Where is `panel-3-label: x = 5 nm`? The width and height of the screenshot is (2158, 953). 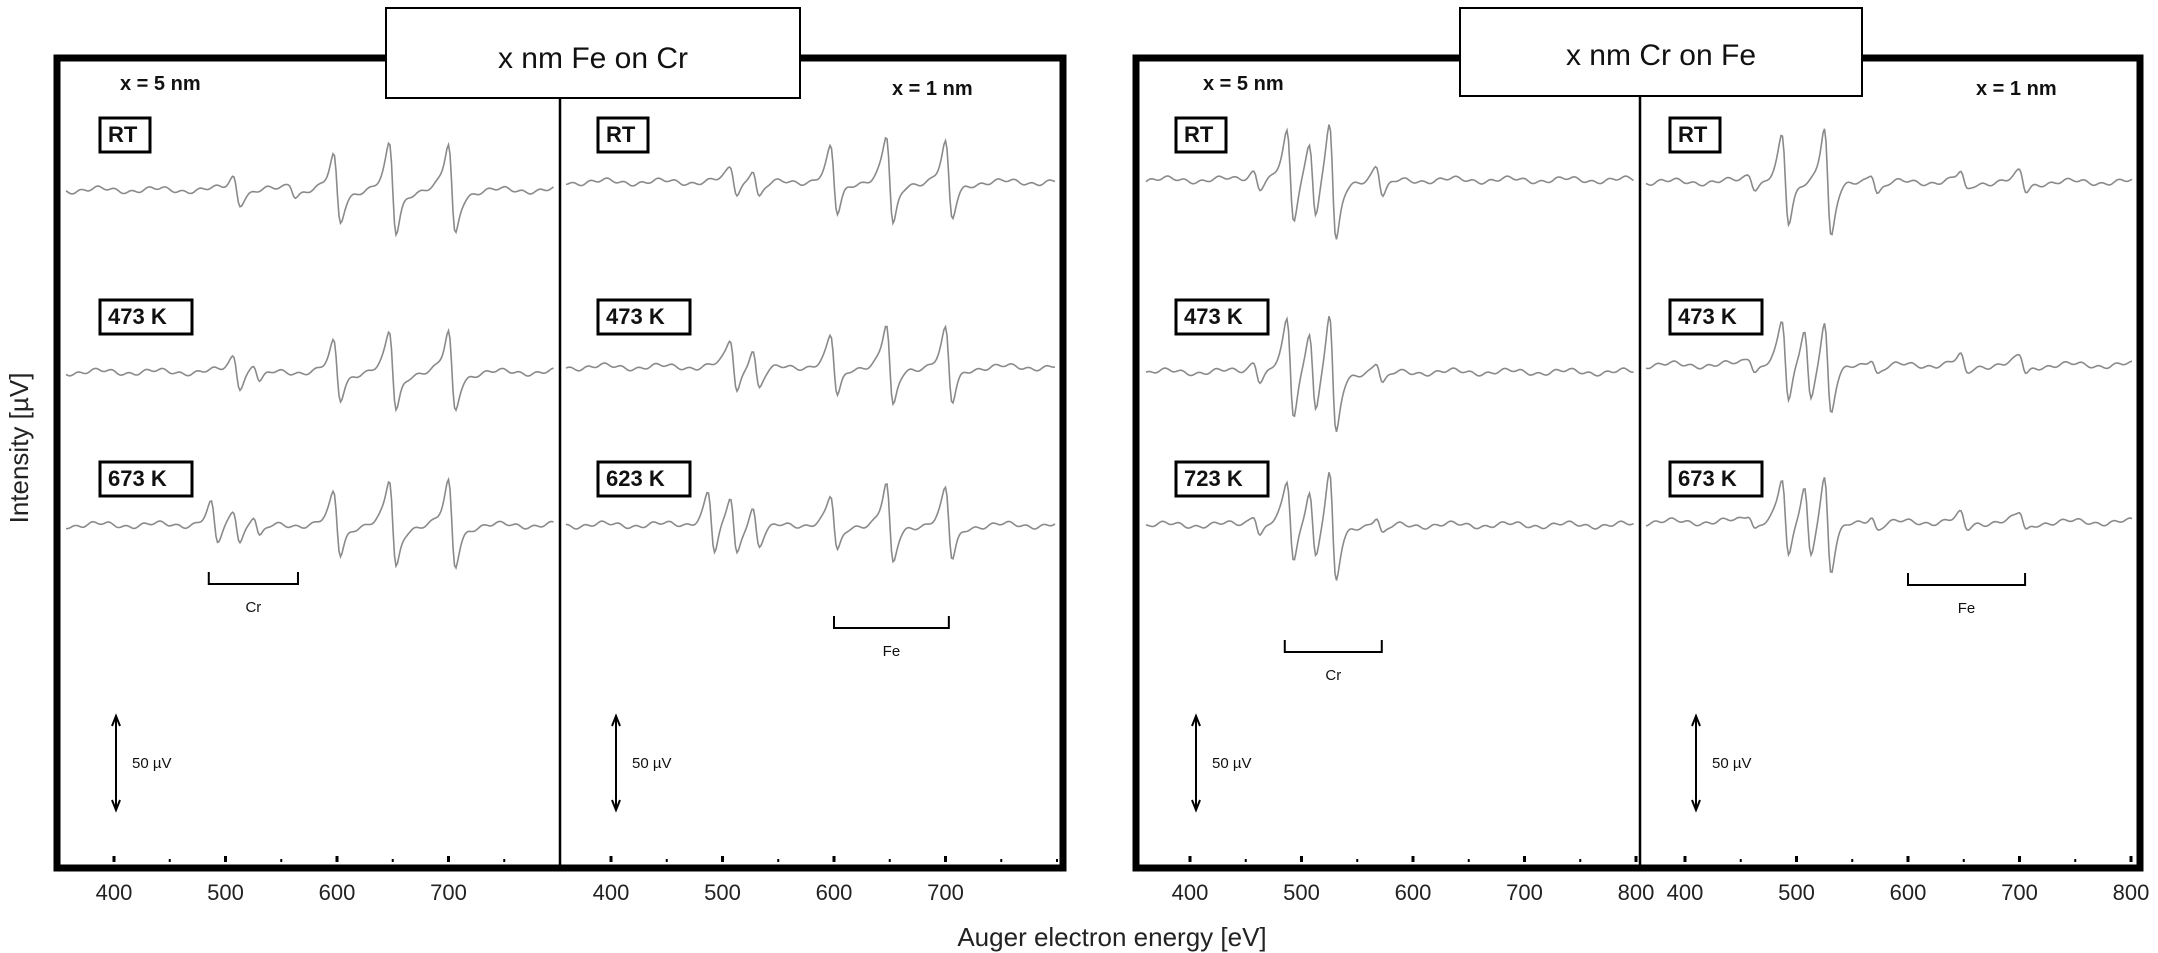
panel-3-label: x = 5 nm is located at coordinates (1243, 84).